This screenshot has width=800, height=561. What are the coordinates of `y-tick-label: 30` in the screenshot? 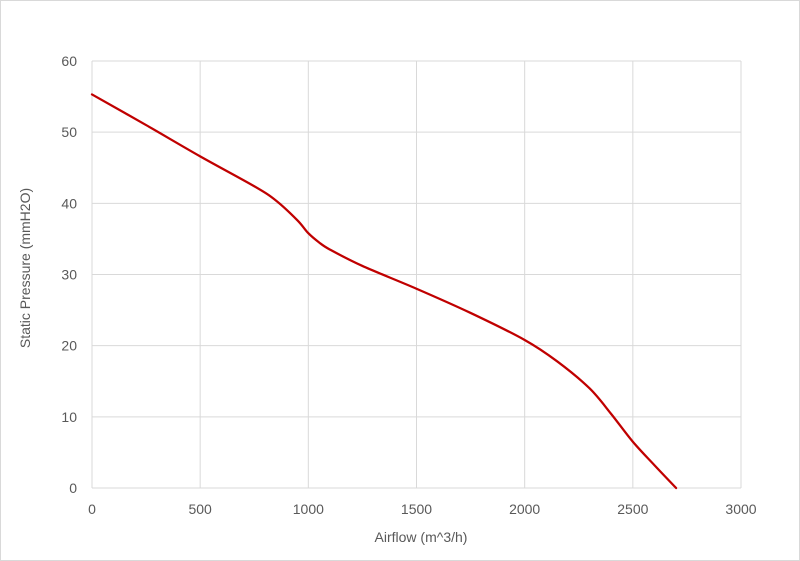 It's located at (69, 275).